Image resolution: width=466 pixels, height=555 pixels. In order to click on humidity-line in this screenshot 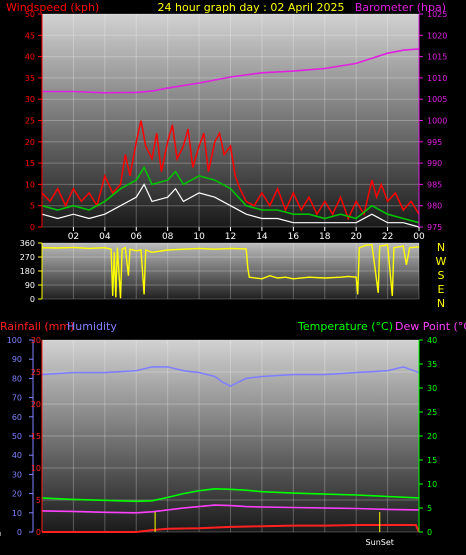, I will do `click(230, 376)`.